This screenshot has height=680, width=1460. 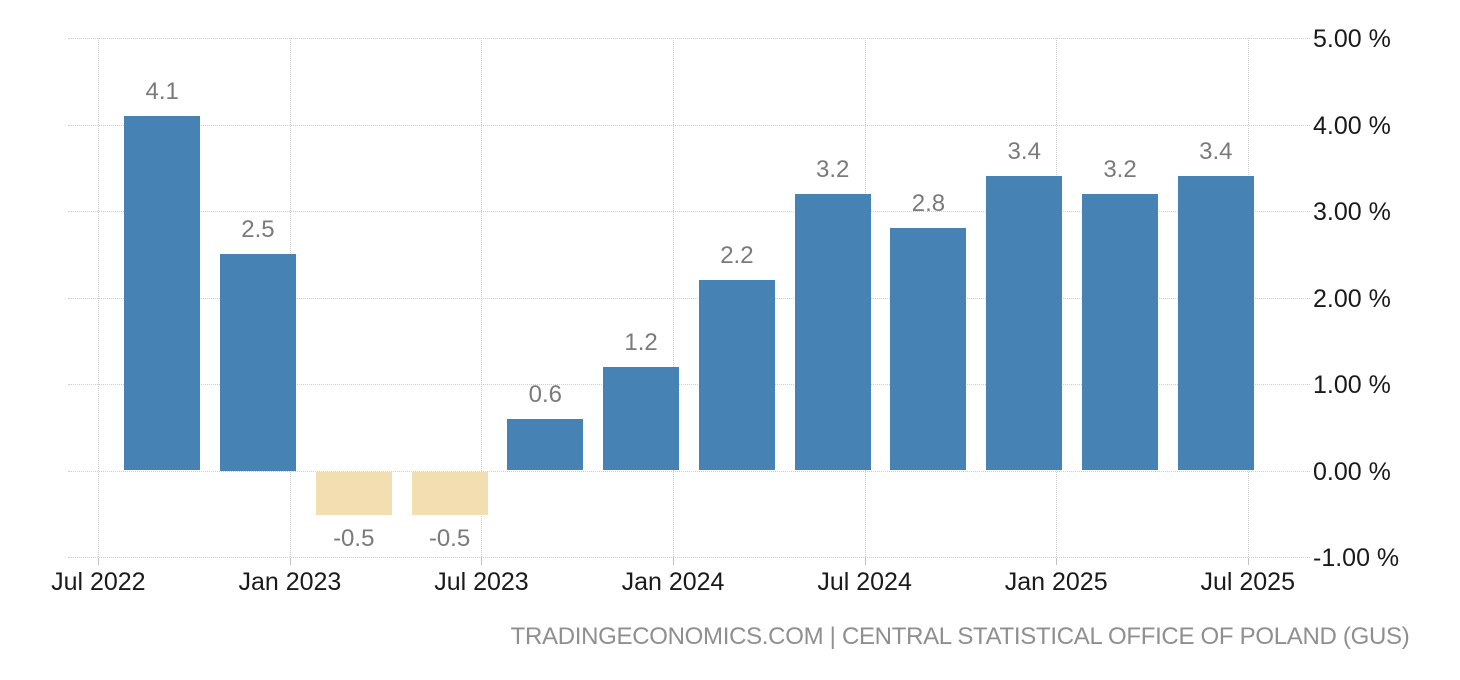 What do you see at coordinates (162, 91) in the screenshot?
I see `bar-value-label: 4.1` at bounding box center [162, 91].